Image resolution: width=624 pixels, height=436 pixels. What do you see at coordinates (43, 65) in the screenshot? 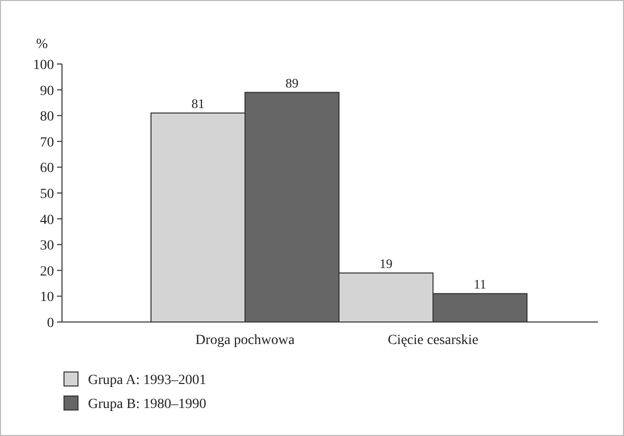
I see `y-tick-label: 100` at bounding box center [43, 65].